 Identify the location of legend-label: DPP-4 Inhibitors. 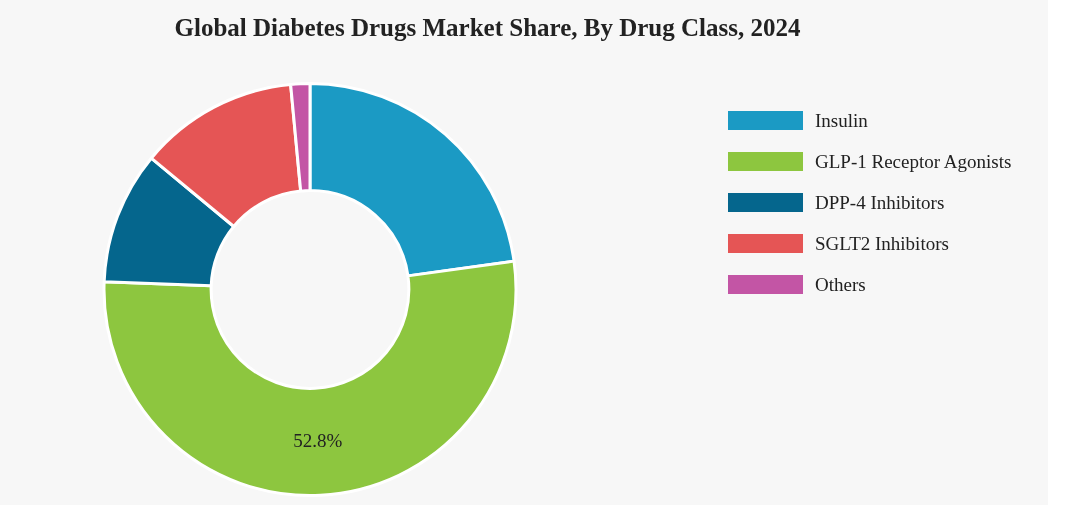
(880, 202).